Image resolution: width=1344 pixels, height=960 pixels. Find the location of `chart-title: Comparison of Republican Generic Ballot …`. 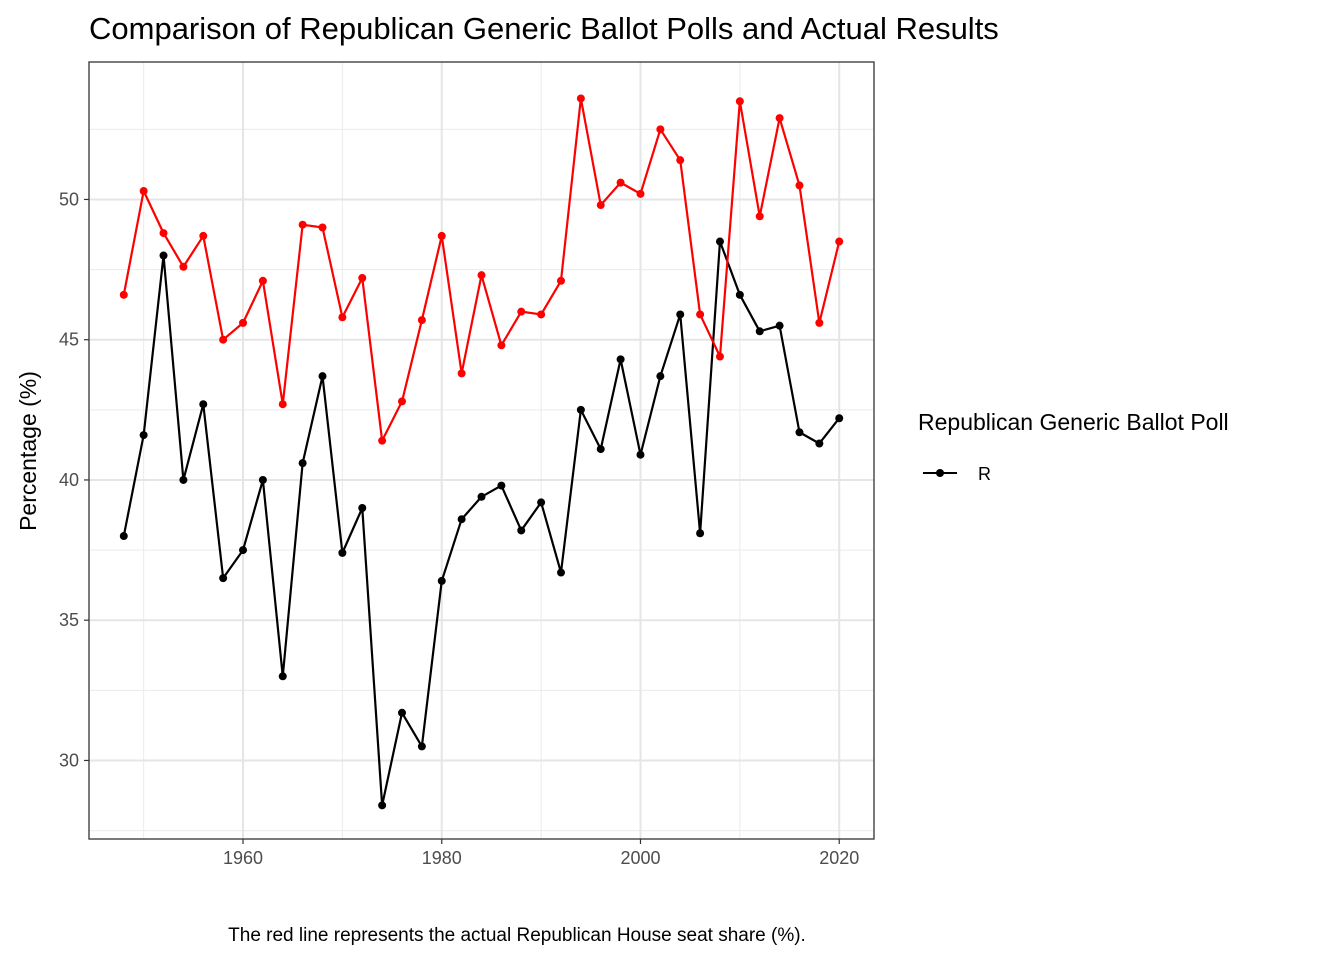

chart-title: Comparison of Republican Generic Ballot … is located at coordinates (544, 28).